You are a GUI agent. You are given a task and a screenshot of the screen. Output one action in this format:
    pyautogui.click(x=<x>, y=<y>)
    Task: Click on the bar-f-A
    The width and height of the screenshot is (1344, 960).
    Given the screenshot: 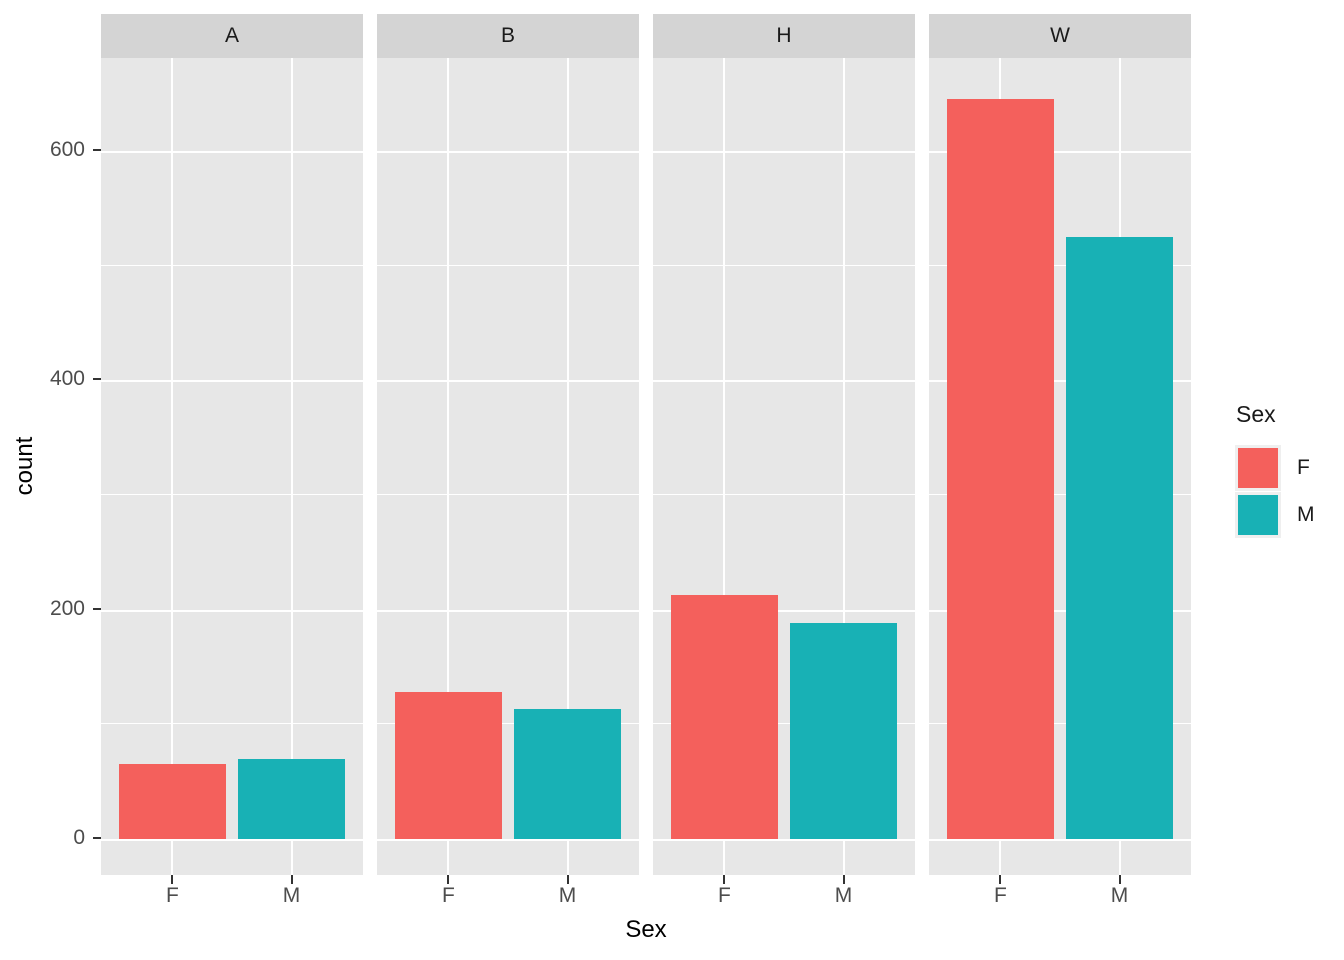 What is the action you would take?
    pyautogui.click(x=172, y=801)
    